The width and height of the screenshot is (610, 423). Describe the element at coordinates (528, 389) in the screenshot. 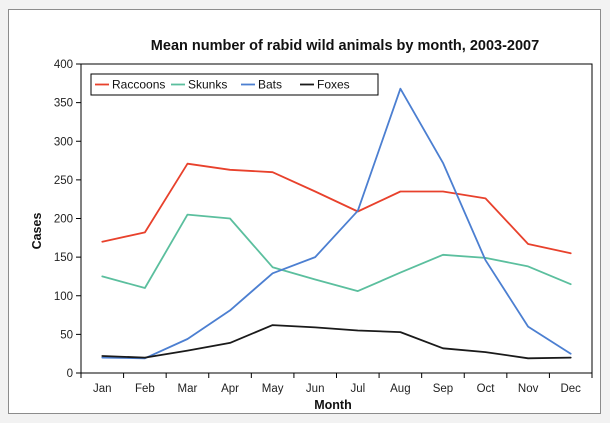

I see `x-tick-label: Nov` at that location.